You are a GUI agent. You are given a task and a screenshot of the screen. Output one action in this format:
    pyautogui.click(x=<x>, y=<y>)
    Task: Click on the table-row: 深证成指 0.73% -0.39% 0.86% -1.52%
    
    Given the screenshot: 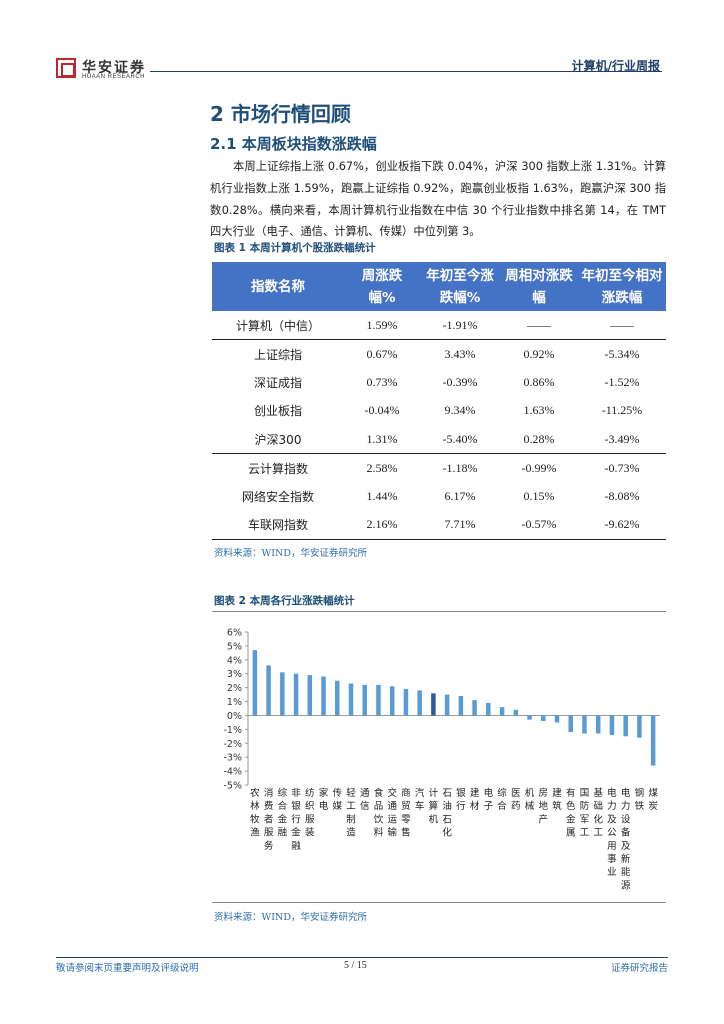 What is the action you would take?
    pyautogui.click(x=439, y=382)
    